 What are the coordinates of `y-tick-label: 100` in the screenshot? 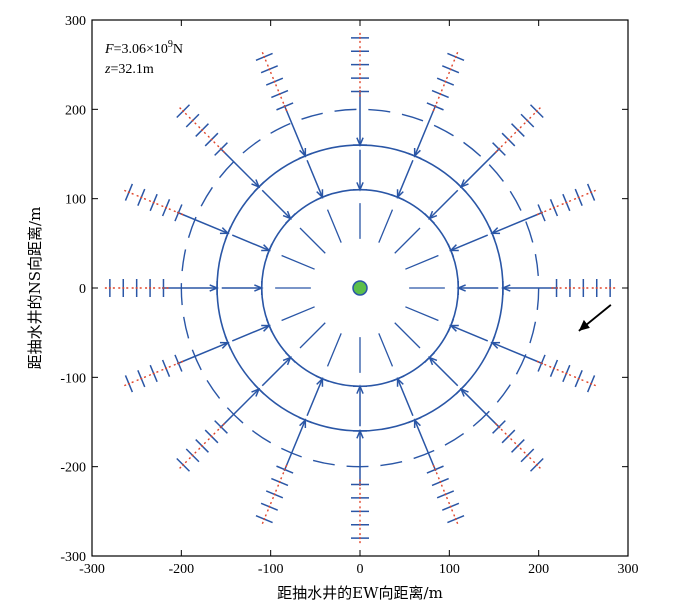 It's located at (75, 200).